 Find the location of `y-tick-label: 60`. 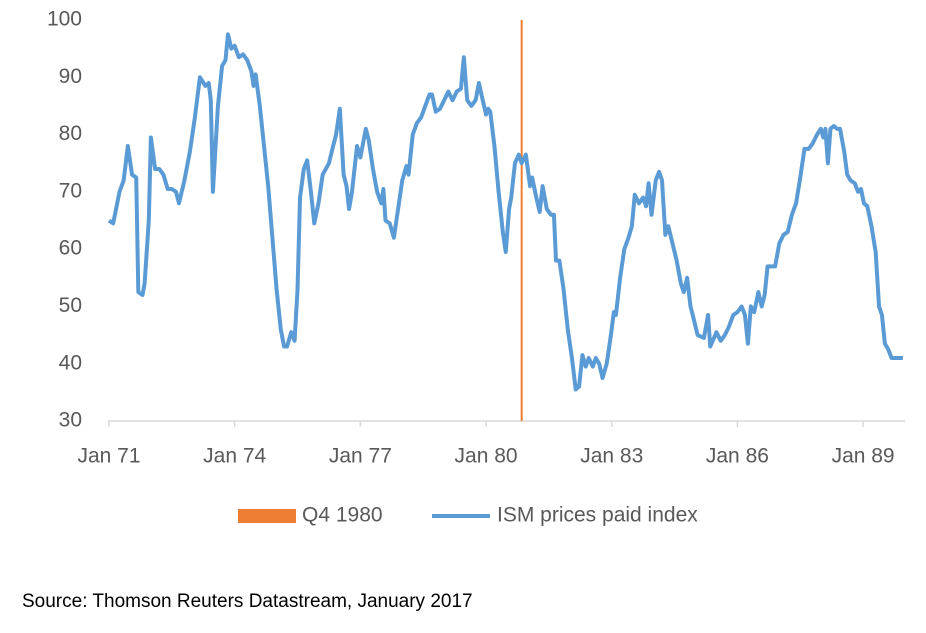

y-tick-label: 60 is located at coordinates (70, 248).